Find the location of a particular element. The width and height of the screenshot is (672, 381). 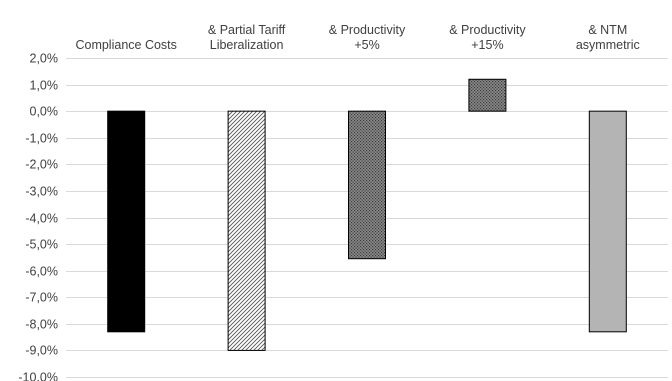

y-tick-label: -4,0% is located at coordinates (41, 219).